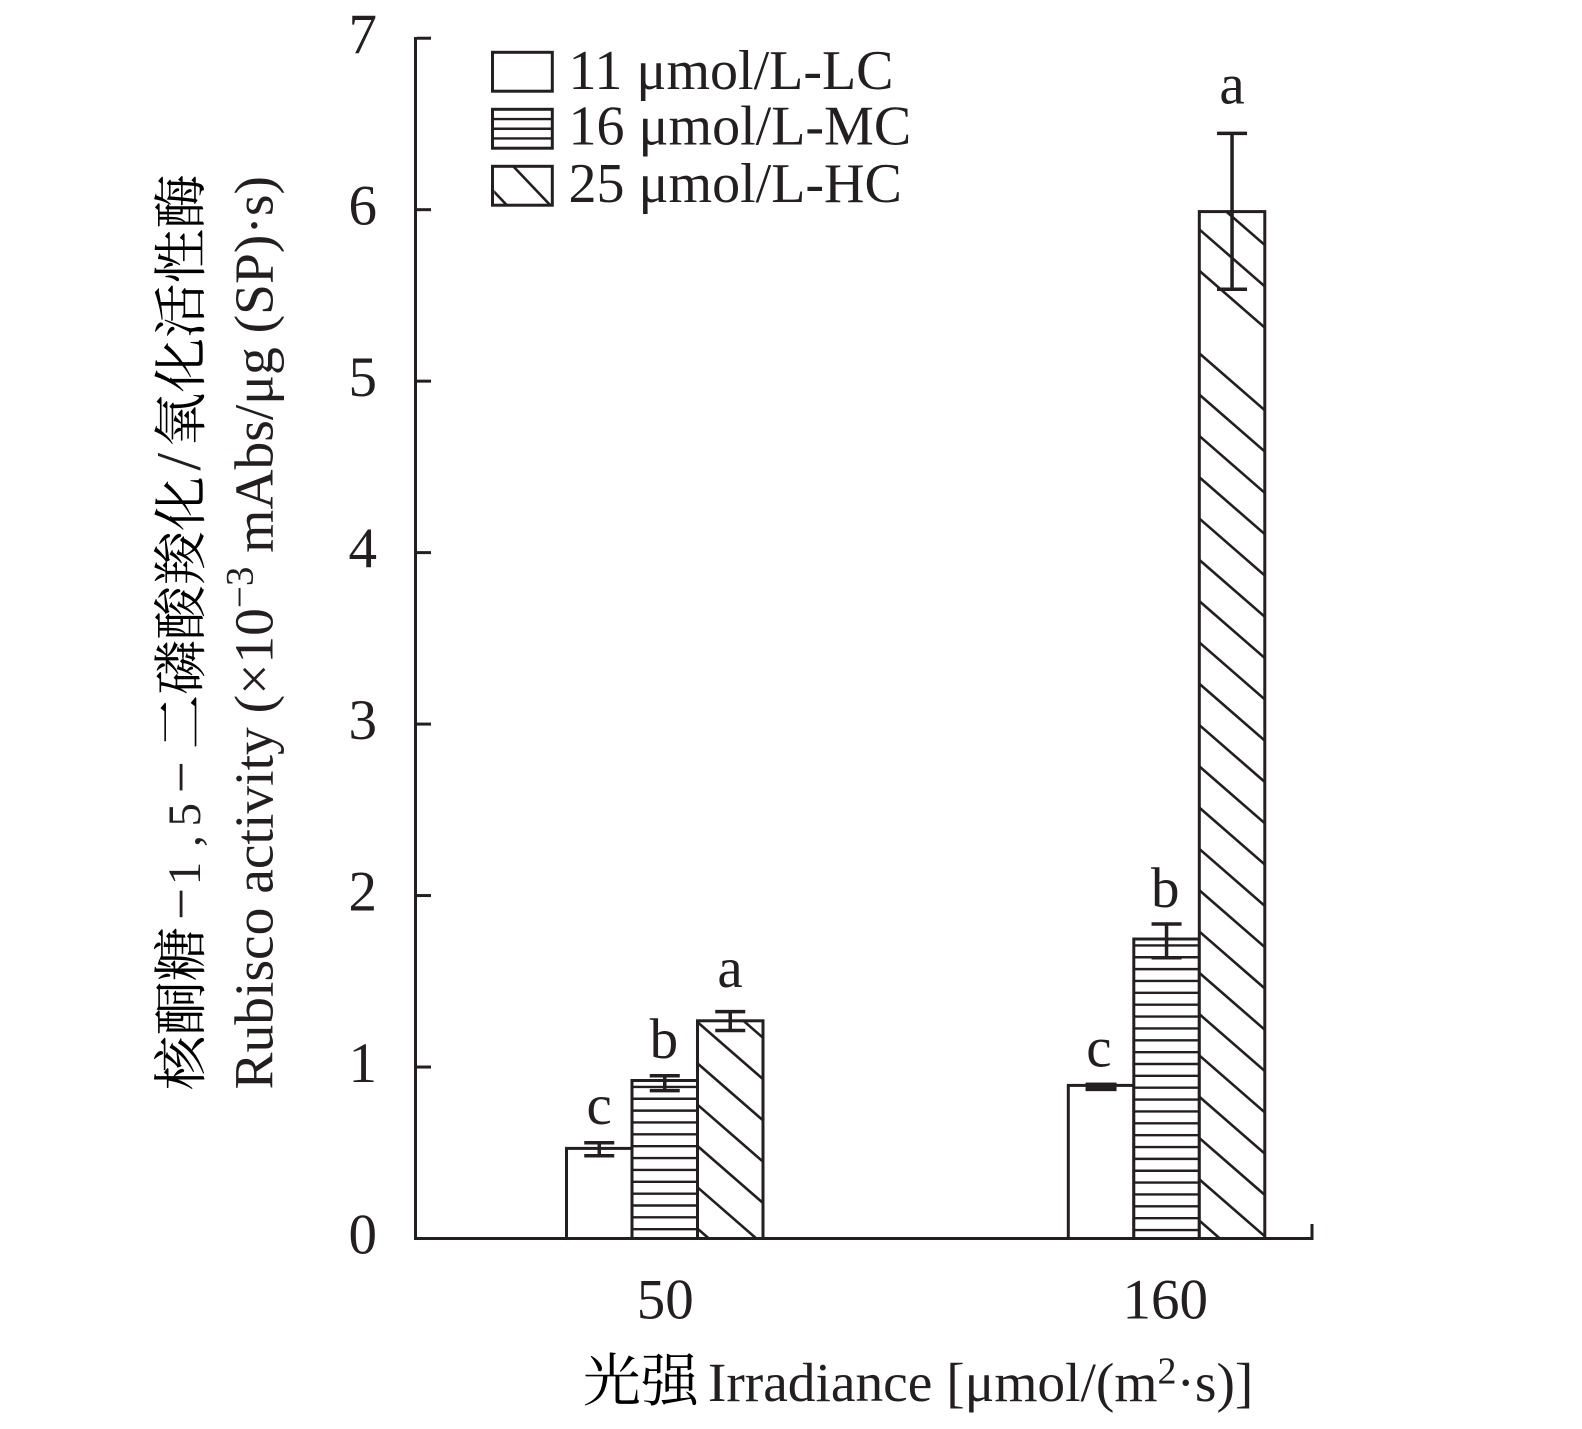  What do you see at coordinates (363, 549) in the screenshot?
I see `svg-text: 4` at bounding box center [363, 549].